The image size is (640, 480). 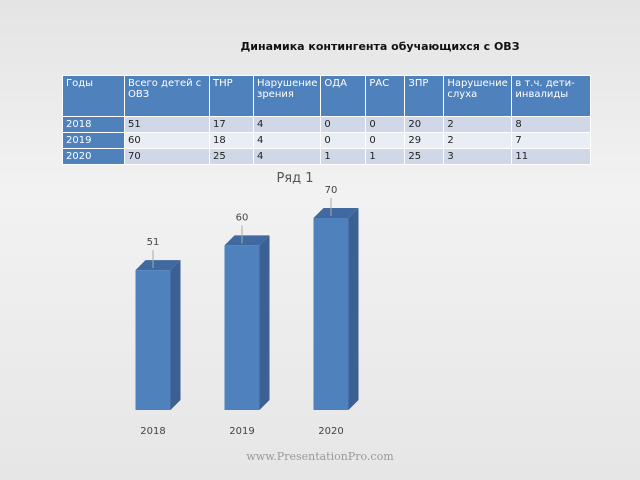 I want to click on table-cell: 3, so click(x=478, y=156).